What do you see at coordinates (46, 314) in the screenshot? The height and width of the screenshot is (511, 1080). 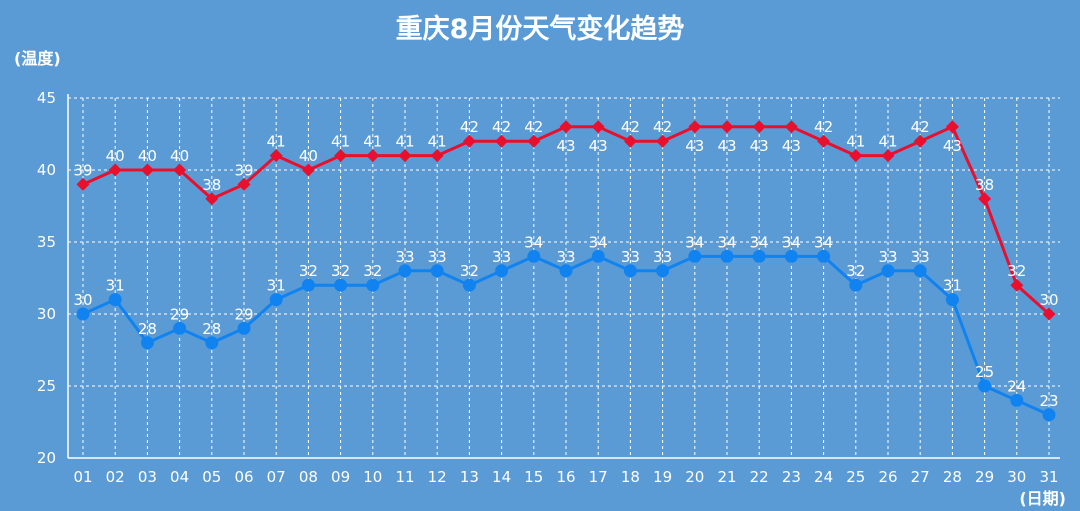 I see `y-tick-label: 30` at bounding box center [46, 314].